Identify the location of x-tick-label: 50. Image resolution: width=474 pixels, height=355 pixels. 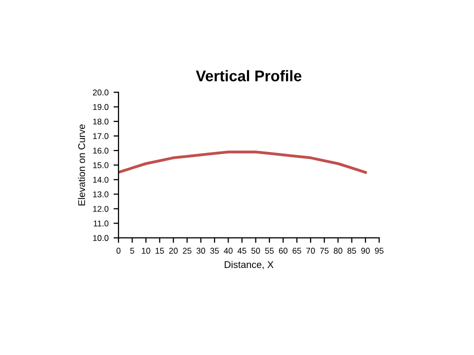
(255, 251).